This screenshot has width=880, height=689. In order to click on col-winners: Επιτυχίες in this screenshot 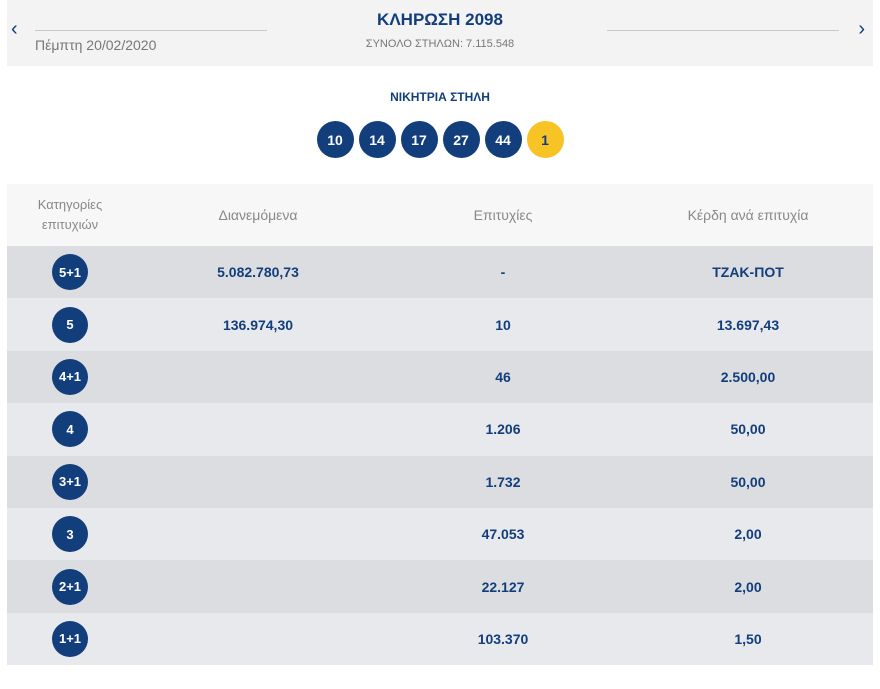, I will do `click(503, 215)`.